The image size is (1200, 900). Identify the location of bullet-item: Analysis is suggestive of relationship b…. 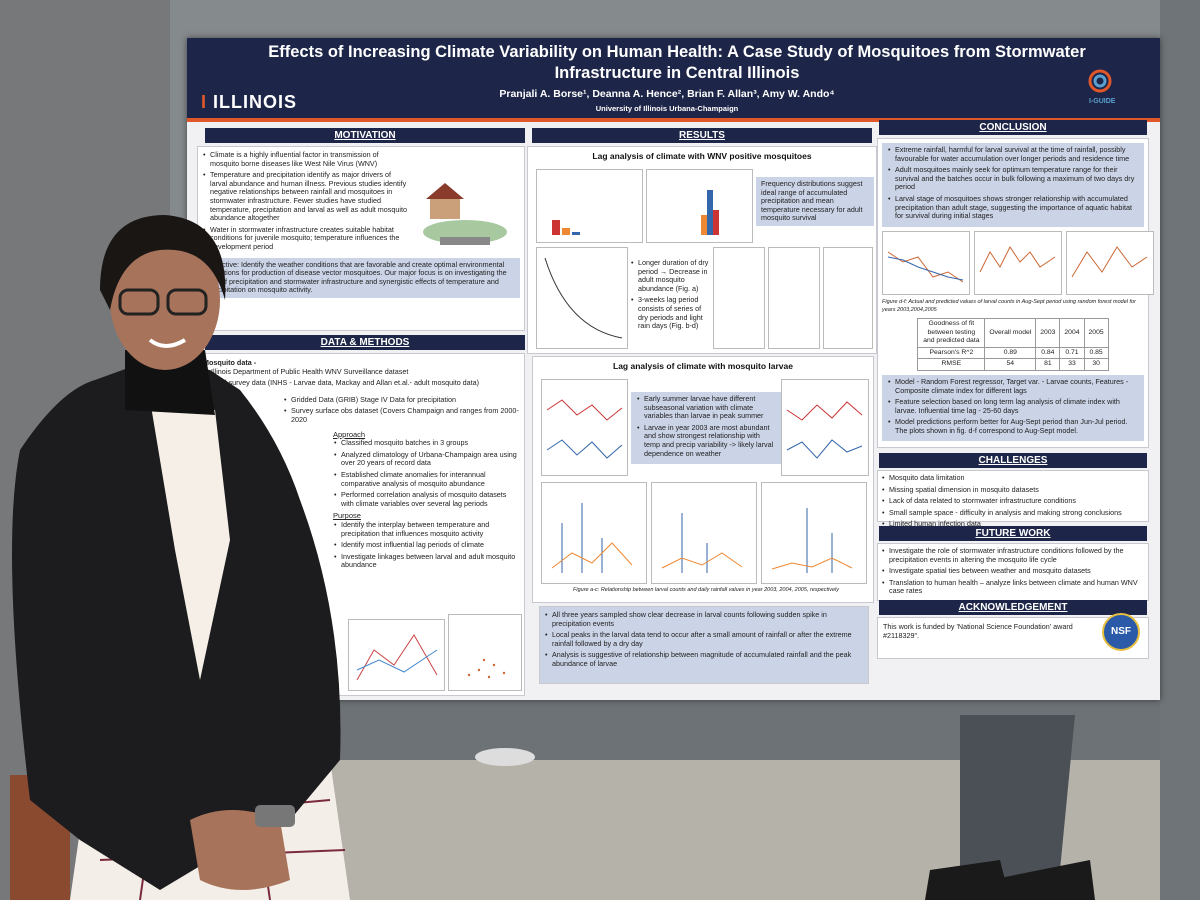
(704, 659).